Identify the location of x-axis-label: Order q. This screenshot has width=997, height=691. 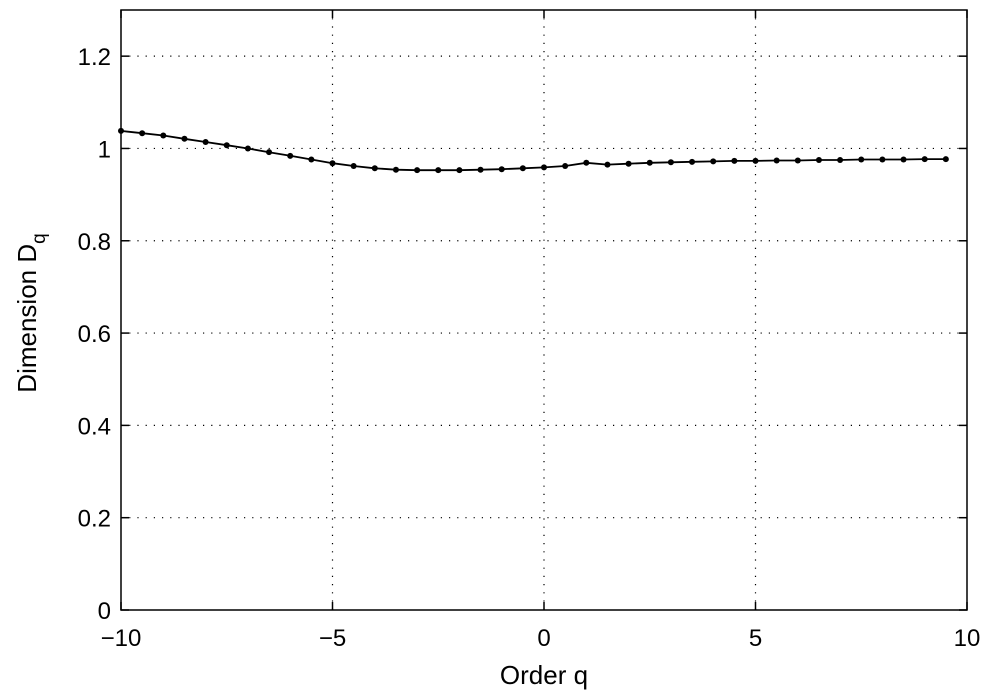
(544, 675).